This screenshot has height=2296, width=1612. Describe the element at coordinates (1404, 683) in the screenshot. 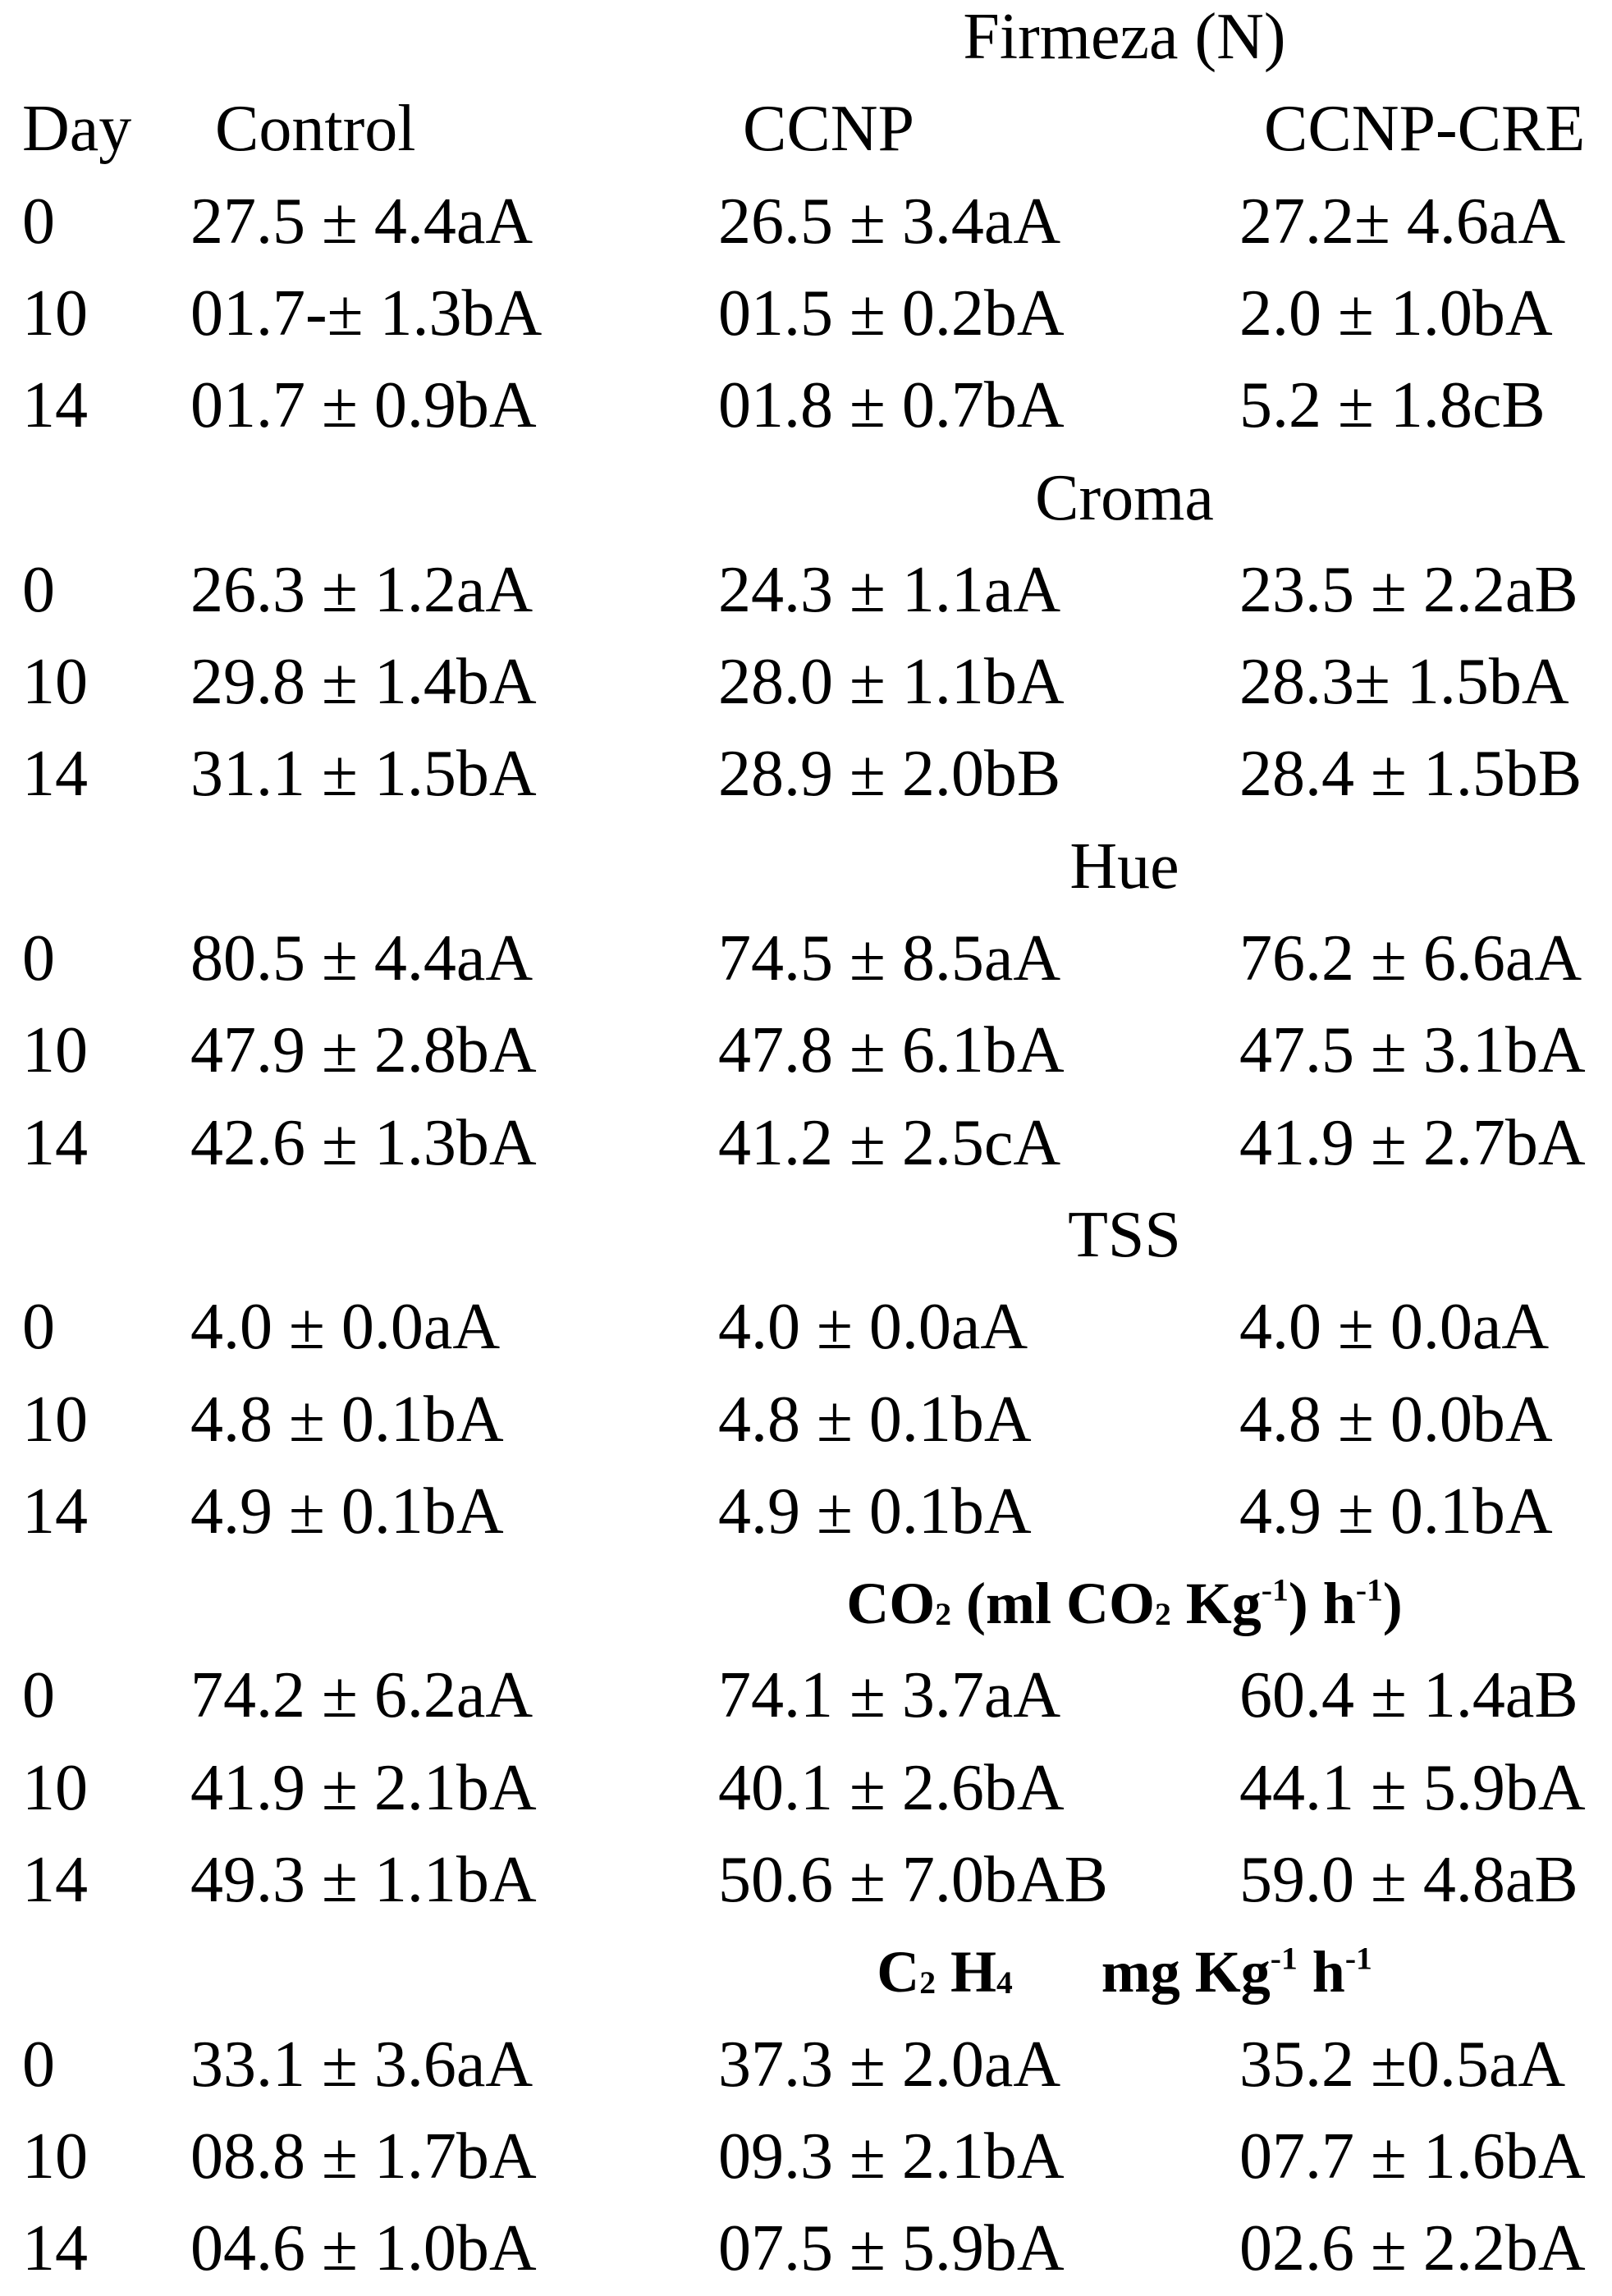

I see `value-cell: 28.3± 1.5bA` at that location.